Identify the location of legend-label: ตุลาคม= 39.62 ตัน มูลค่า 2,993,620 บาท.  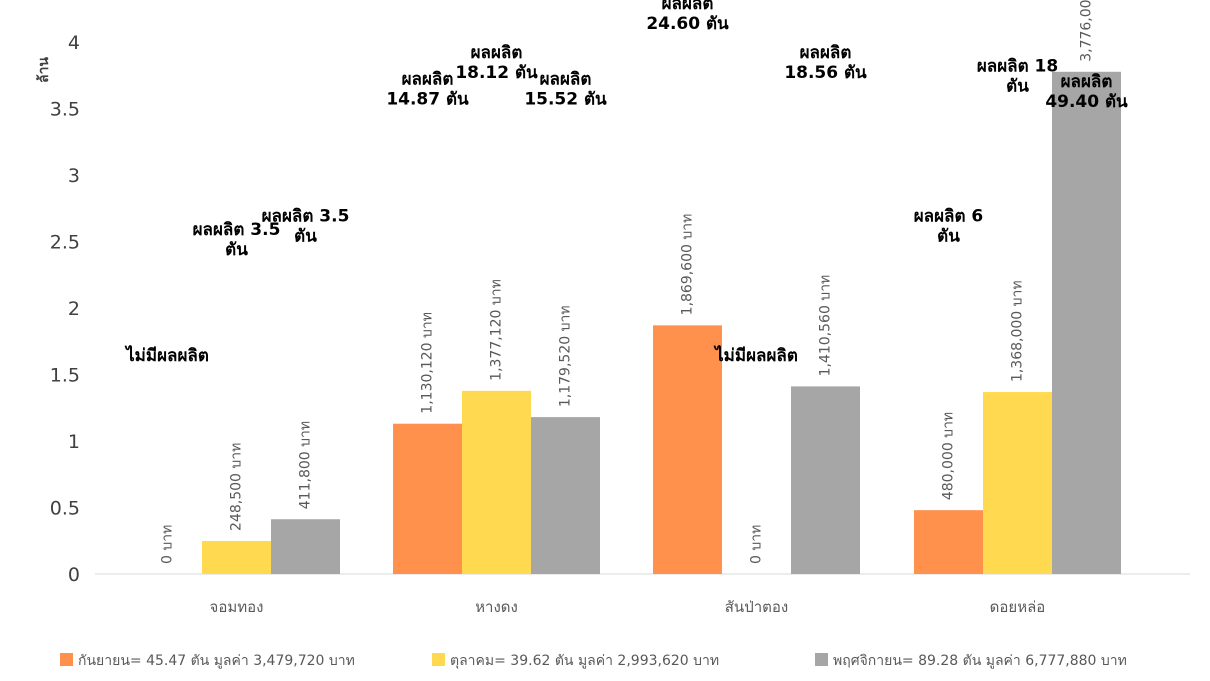
(584, 661).